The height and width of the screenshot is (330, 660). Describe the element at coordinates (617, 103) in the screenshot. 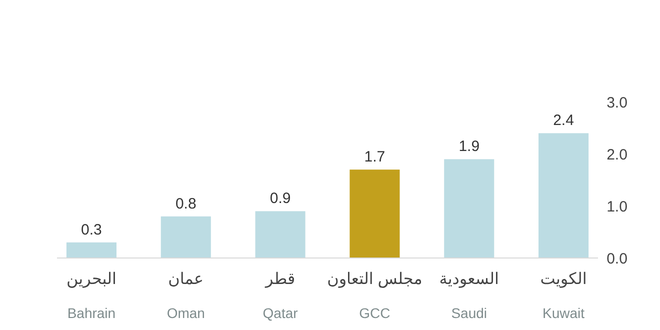

I see `y-tick-label: 3.0` at that location.